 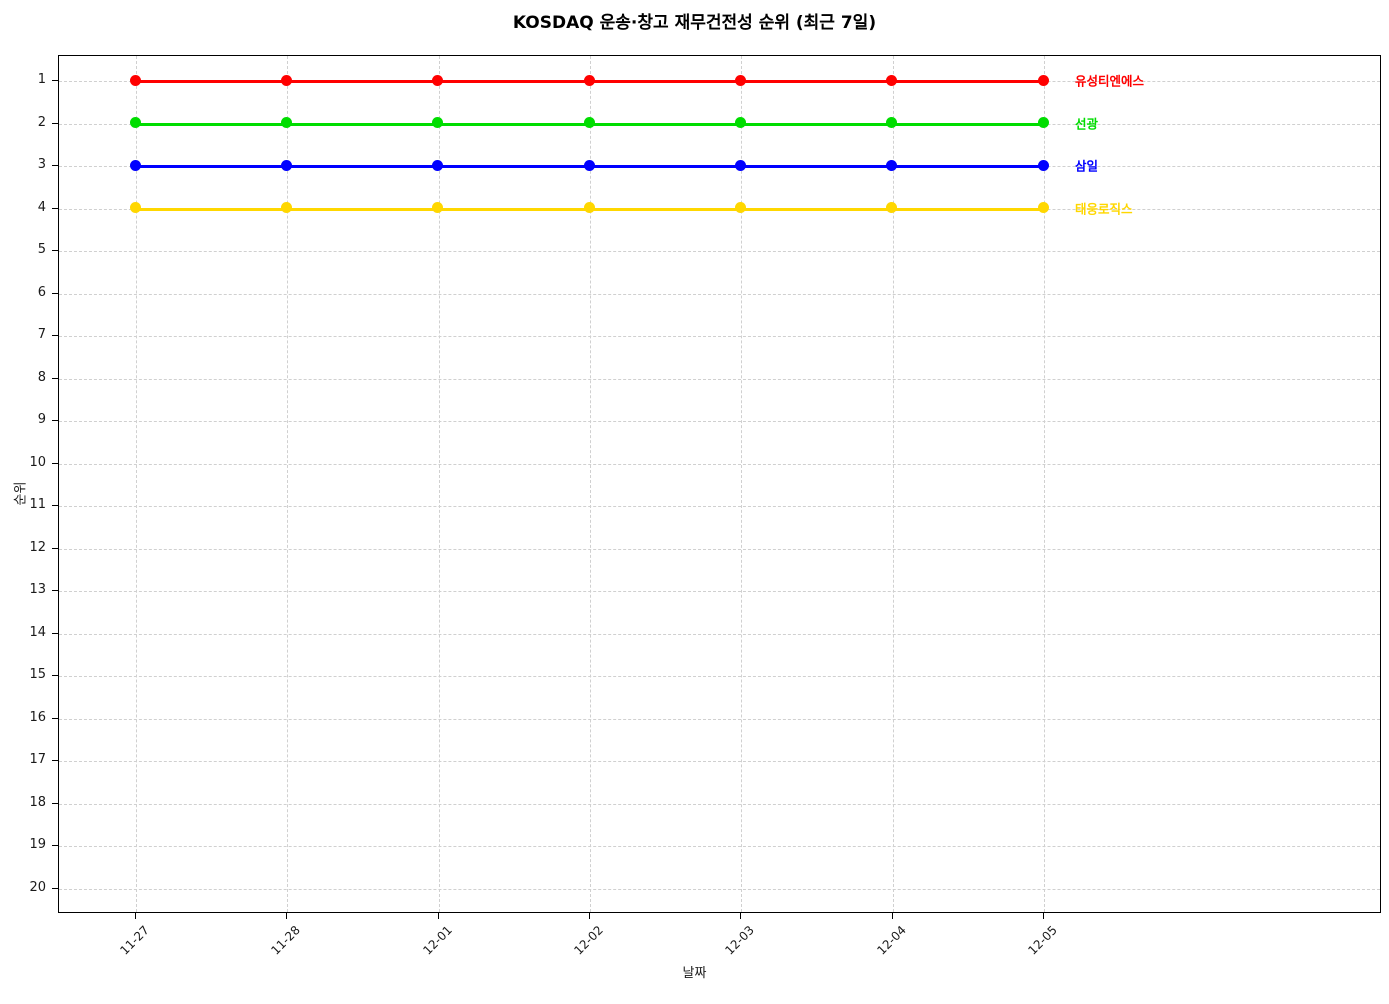 What do you see at coordinates (37, 505) in the screenshot?
I see `y-axis-tick-label: 11` at bounding box center [37, 505].